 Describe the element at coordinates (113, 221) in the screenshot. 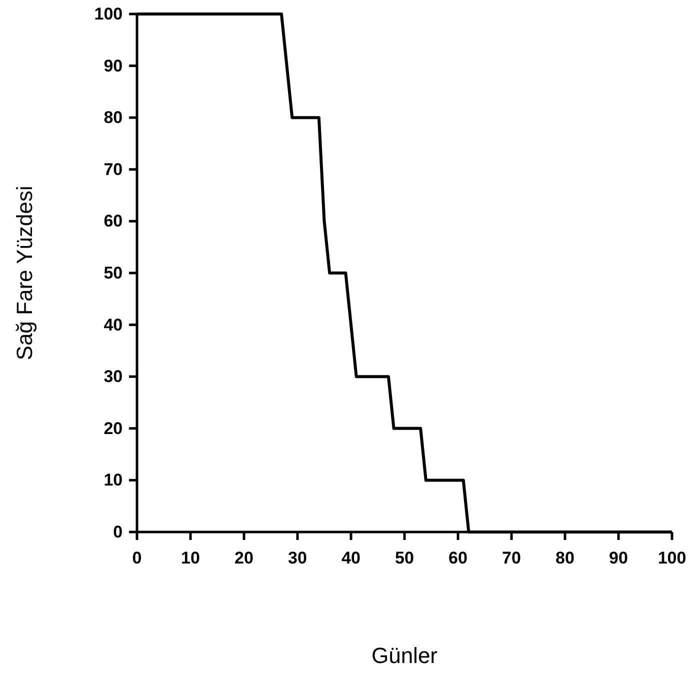

I see `y-tick-label: 60` at that location.